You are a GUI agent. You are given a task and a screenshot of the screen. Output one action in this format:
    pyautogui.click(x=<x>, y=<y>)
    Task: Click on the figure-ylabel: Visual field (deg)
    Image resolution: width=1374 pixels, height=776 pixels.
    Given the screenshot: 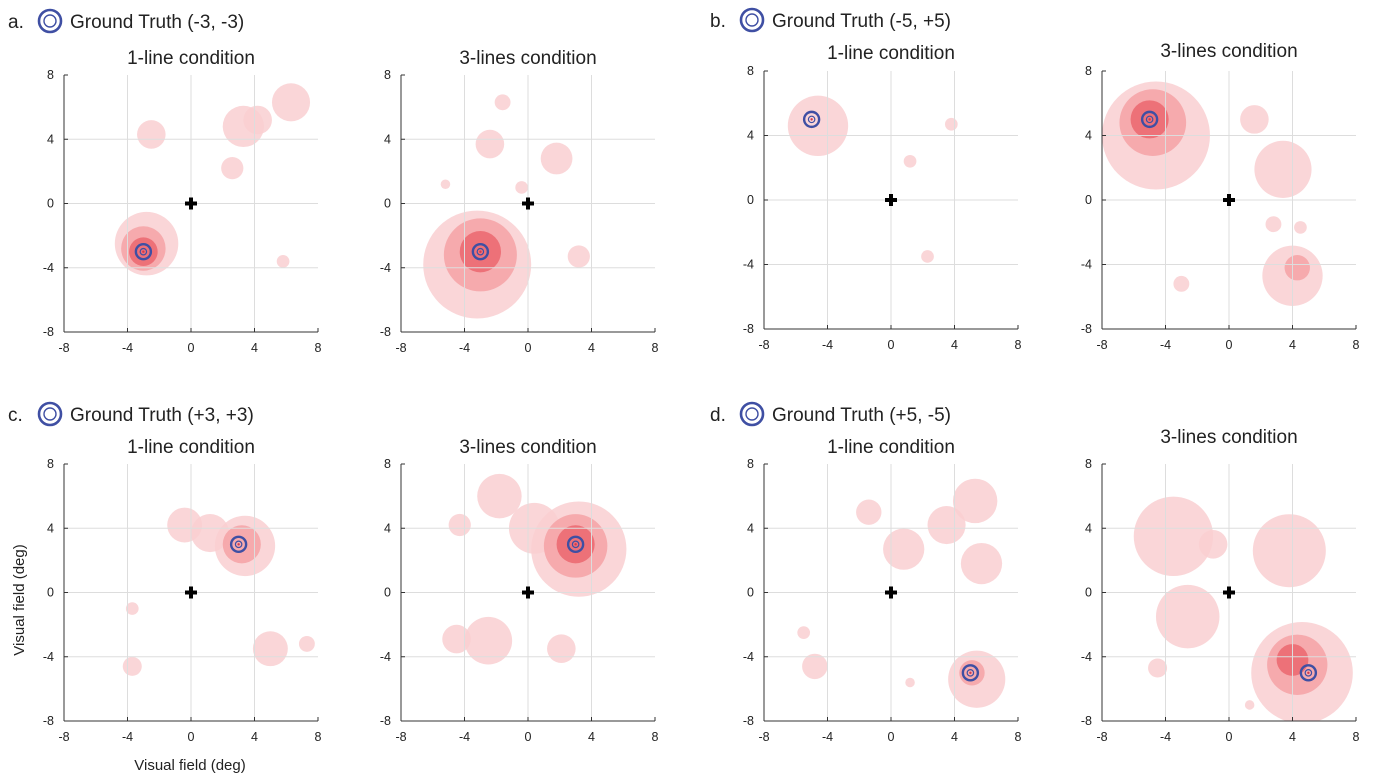 What is the action you would take?
    pyautogui.click(x=19, y=599)
    